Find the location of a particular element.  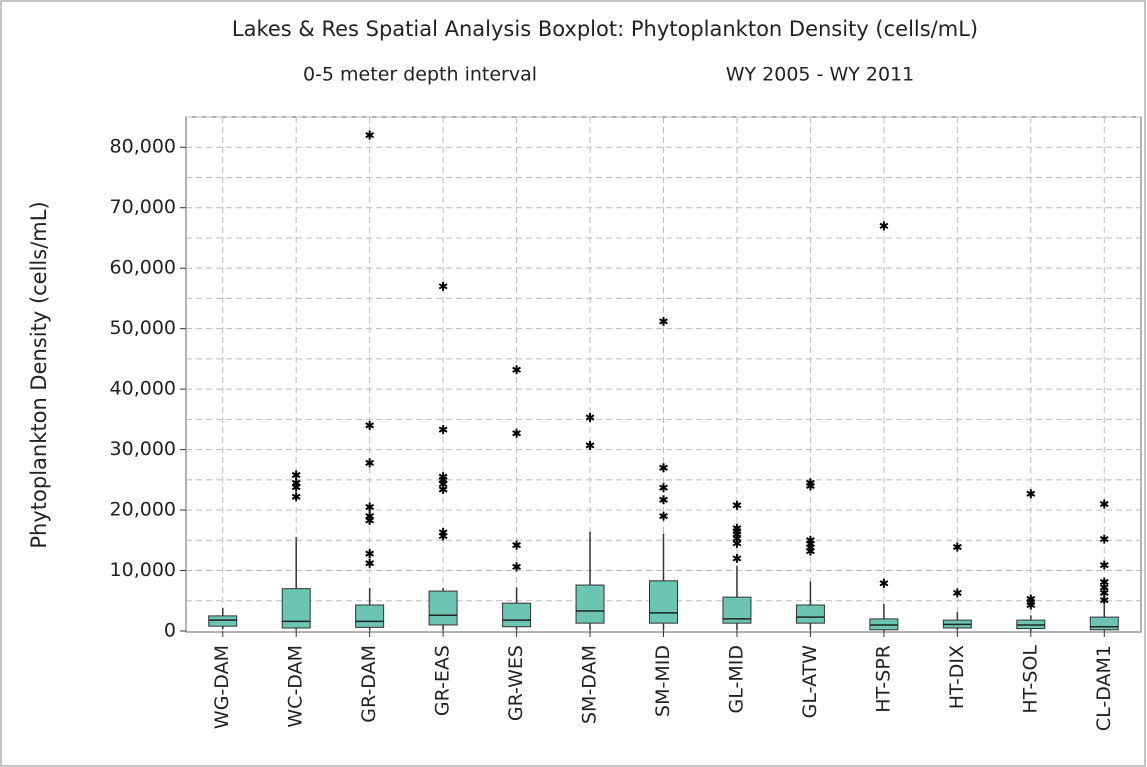

y-tick-label: 60,000 is located at coordinates (143, 268).